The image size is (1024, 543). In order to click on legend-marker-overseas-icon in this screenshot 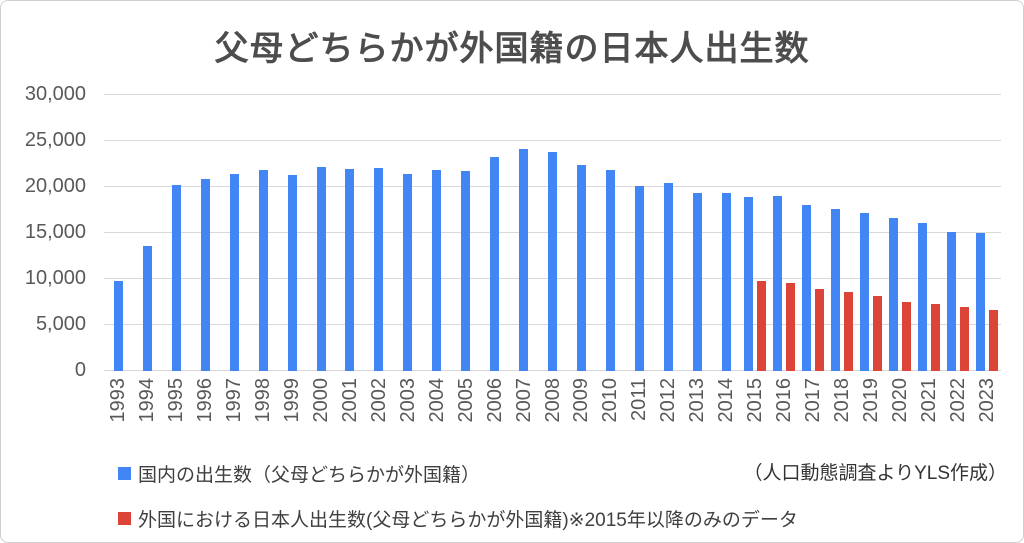, I will do `click(124, 518)`.